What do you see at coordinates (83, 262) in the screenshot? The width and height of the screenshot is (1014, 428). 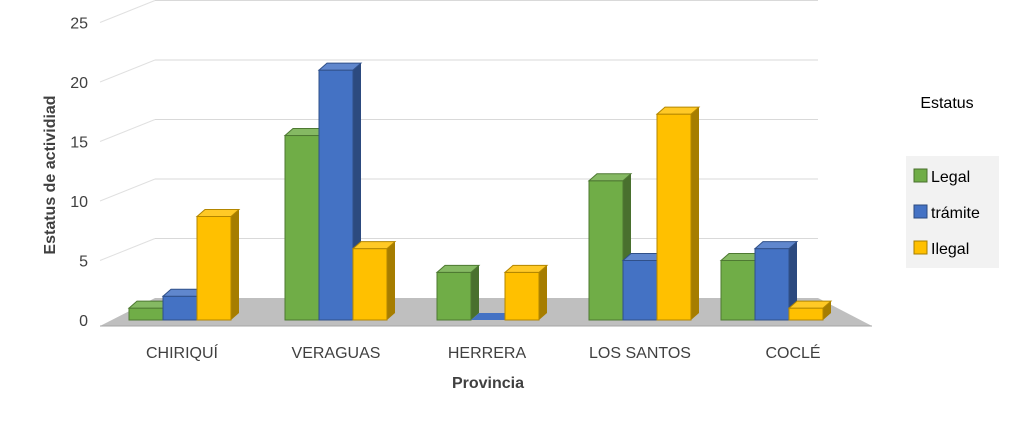 I see `y-tick-label: 5` at bounding box center [83, 262].